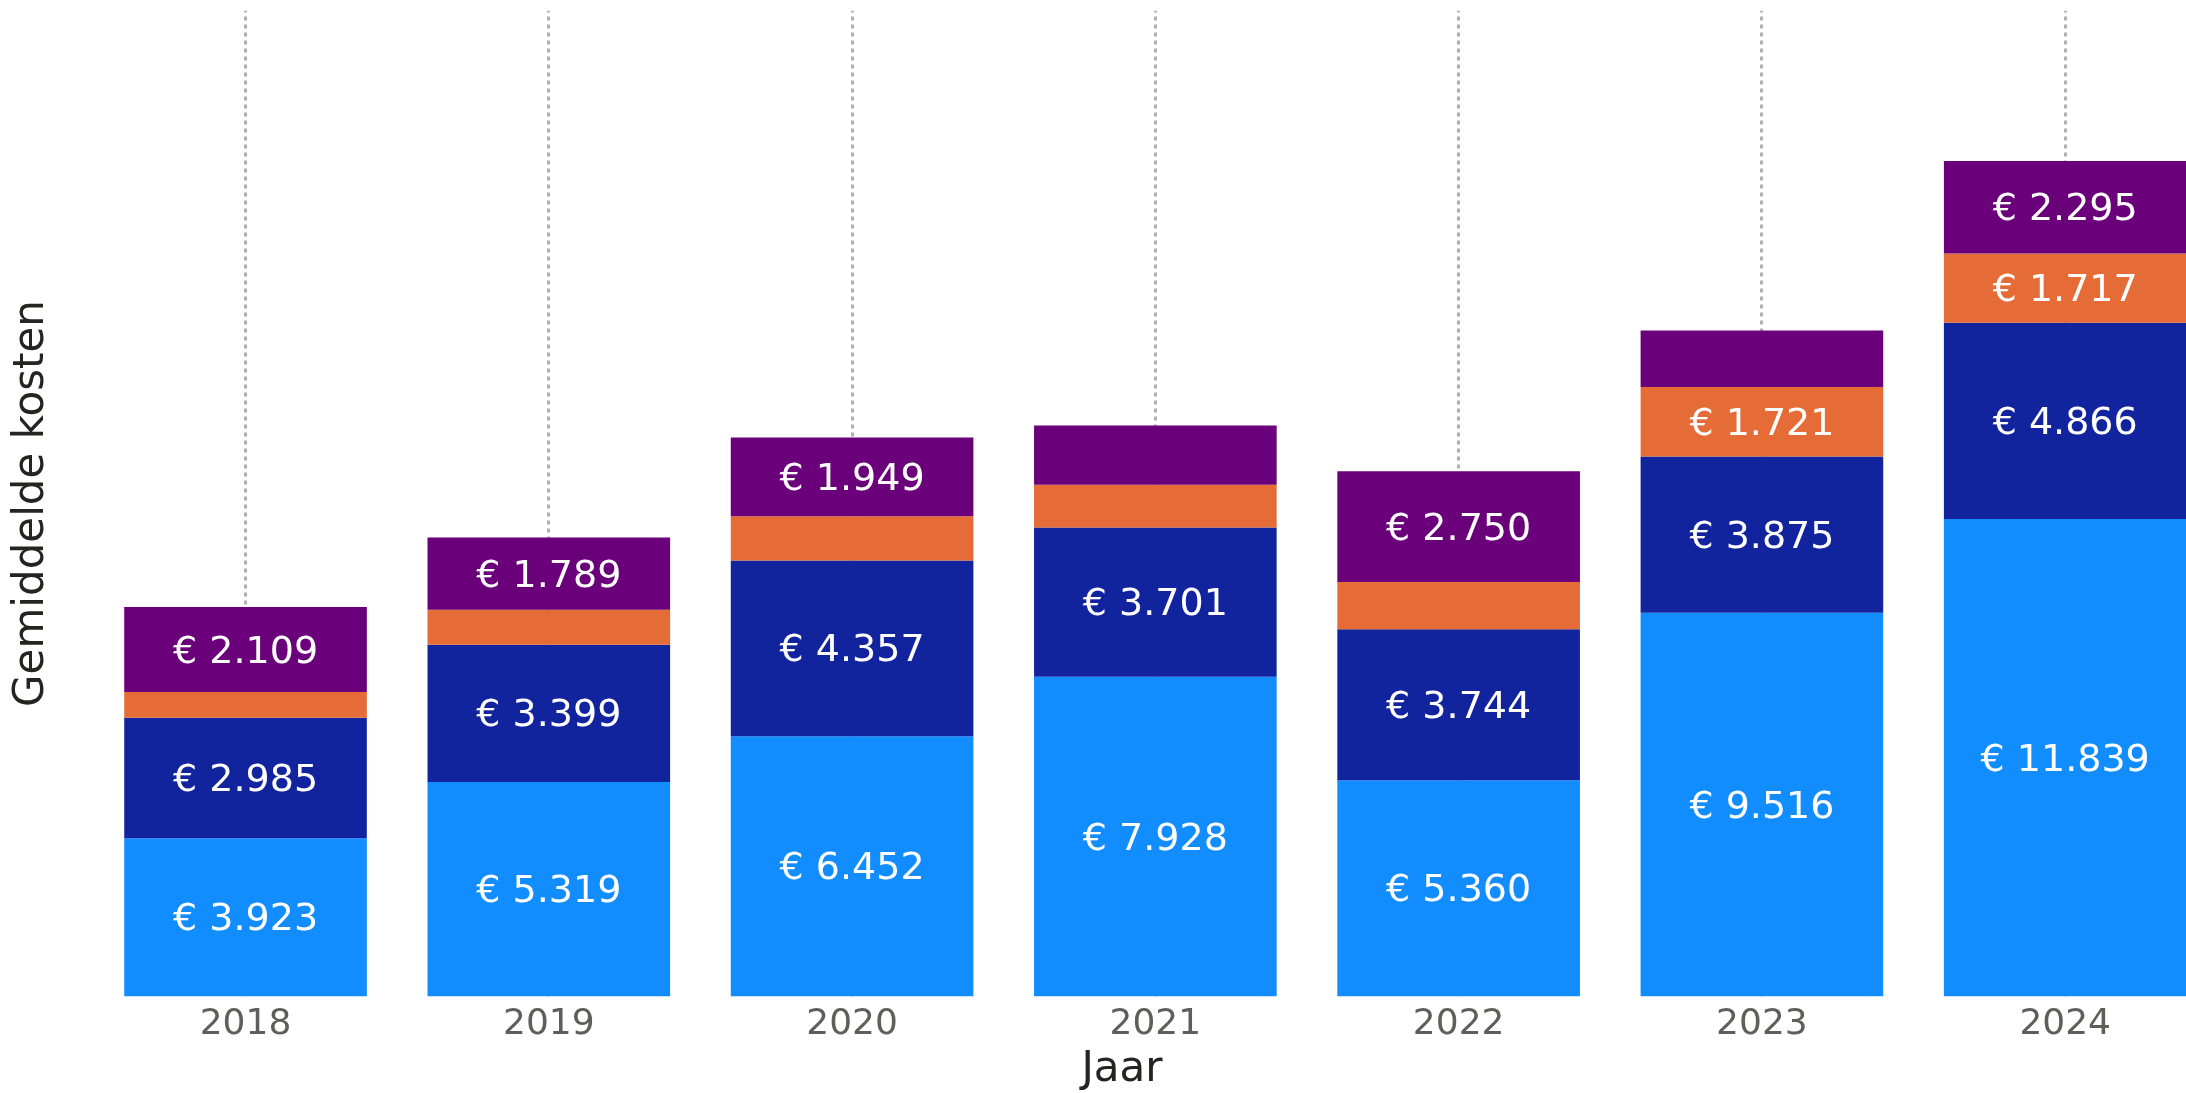 The image size is (2186, 1093). I want to click on data-label: € 2.750, so click(1459, 526).